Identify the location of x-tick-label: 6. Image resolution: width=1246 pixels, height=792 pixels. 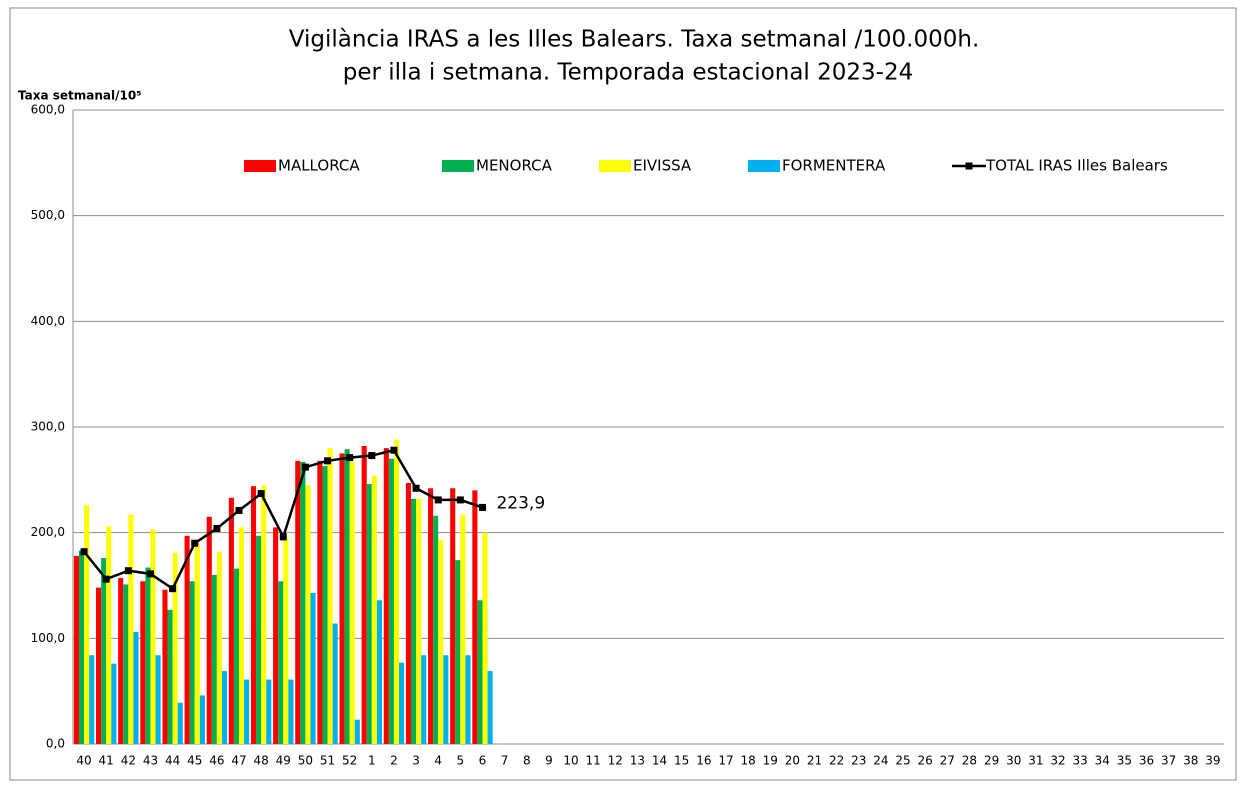
(483, 761).